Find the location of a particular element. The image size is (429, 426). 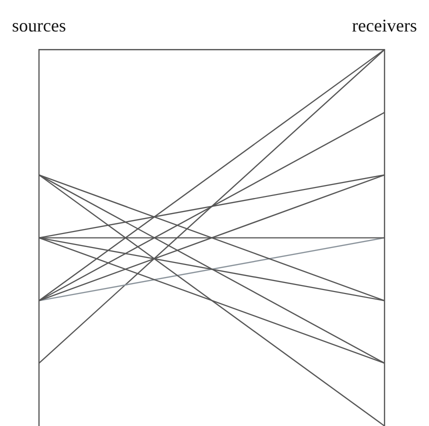

x-tick-label: sources is located at coordinates (39, 26).